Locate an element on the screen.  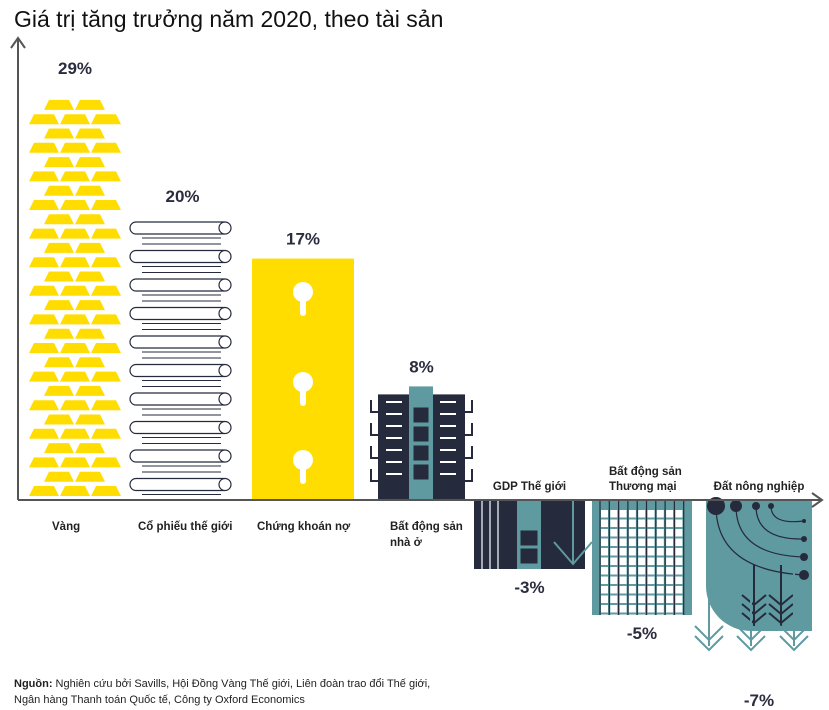
bar-2: 20% Cổ phiếu thế giới is located at coordinates (180, 360).